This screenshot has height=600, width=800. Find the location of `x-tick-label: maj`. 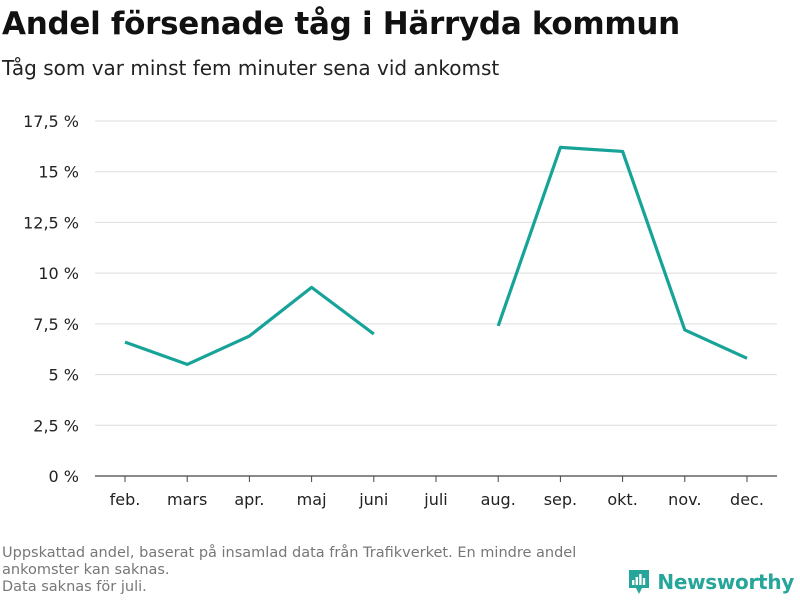

x-tick-label: maj is located at coordinates (312, 499).